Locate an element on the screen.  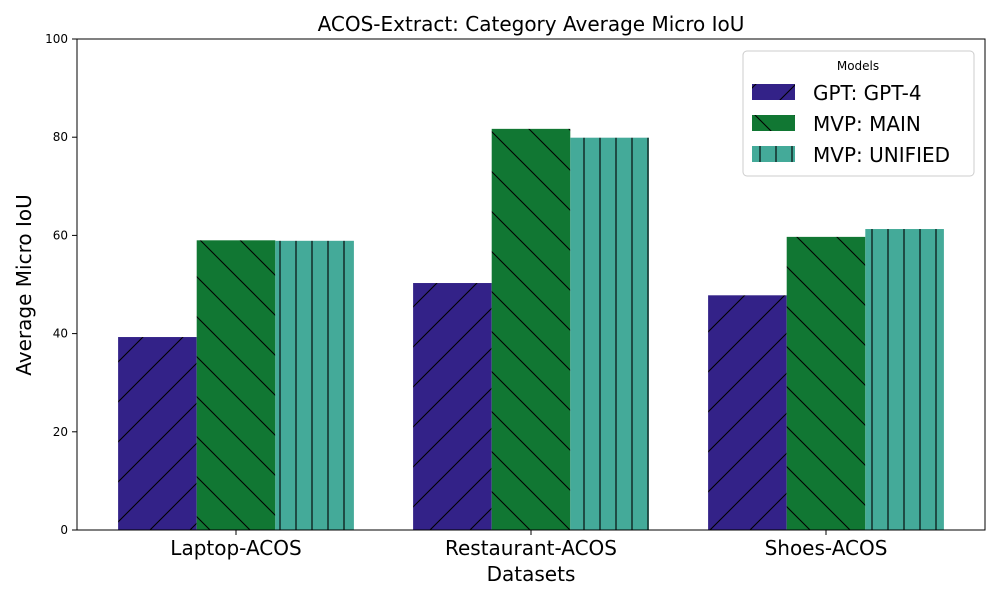
legend-label: MVP: UNIFIED is located at coordinates (881, 155).